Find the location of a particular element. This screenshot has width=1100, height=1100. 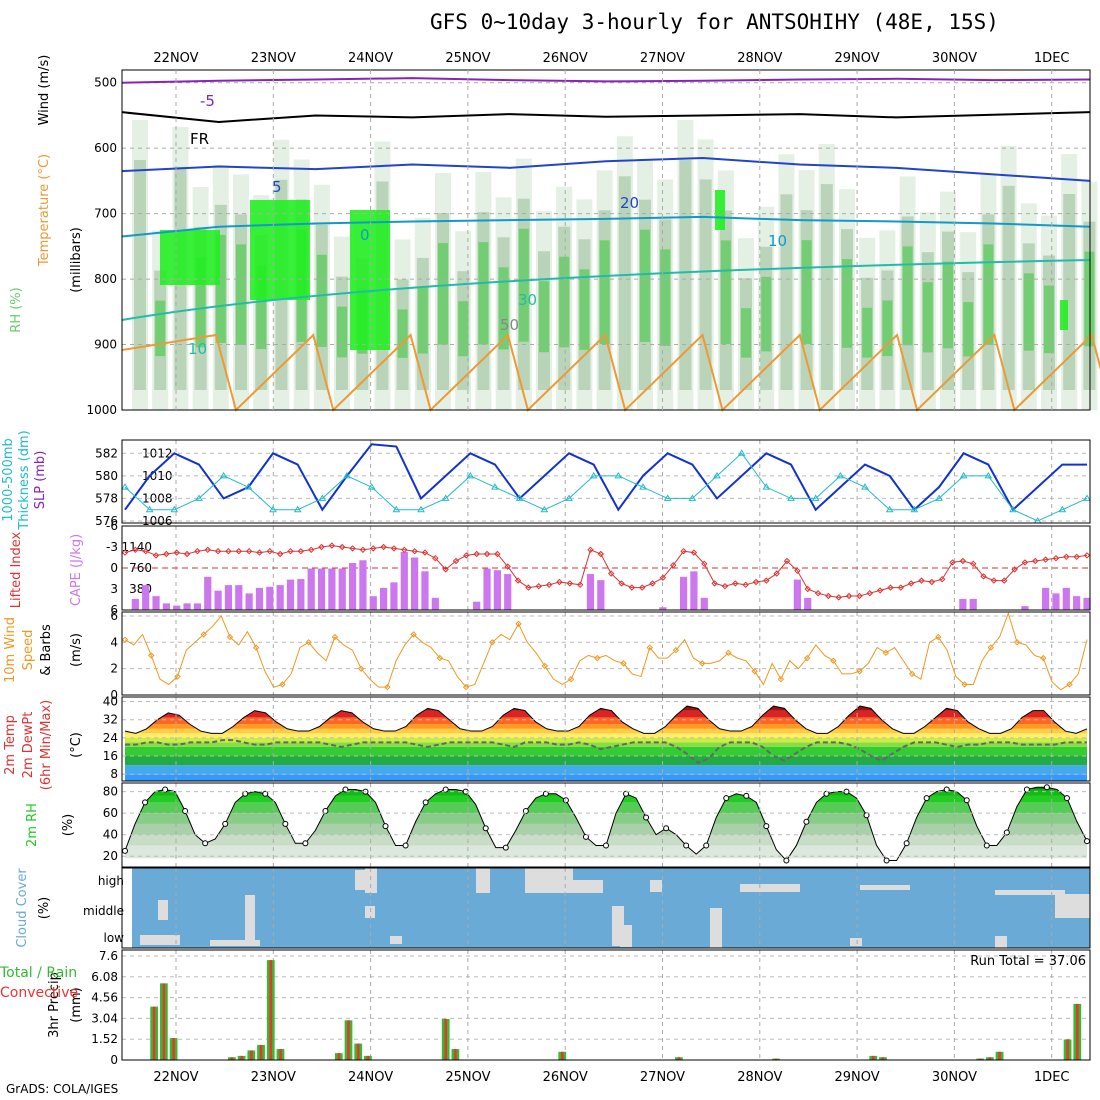

contour-label: 30 is located at coordinates (527, 300).